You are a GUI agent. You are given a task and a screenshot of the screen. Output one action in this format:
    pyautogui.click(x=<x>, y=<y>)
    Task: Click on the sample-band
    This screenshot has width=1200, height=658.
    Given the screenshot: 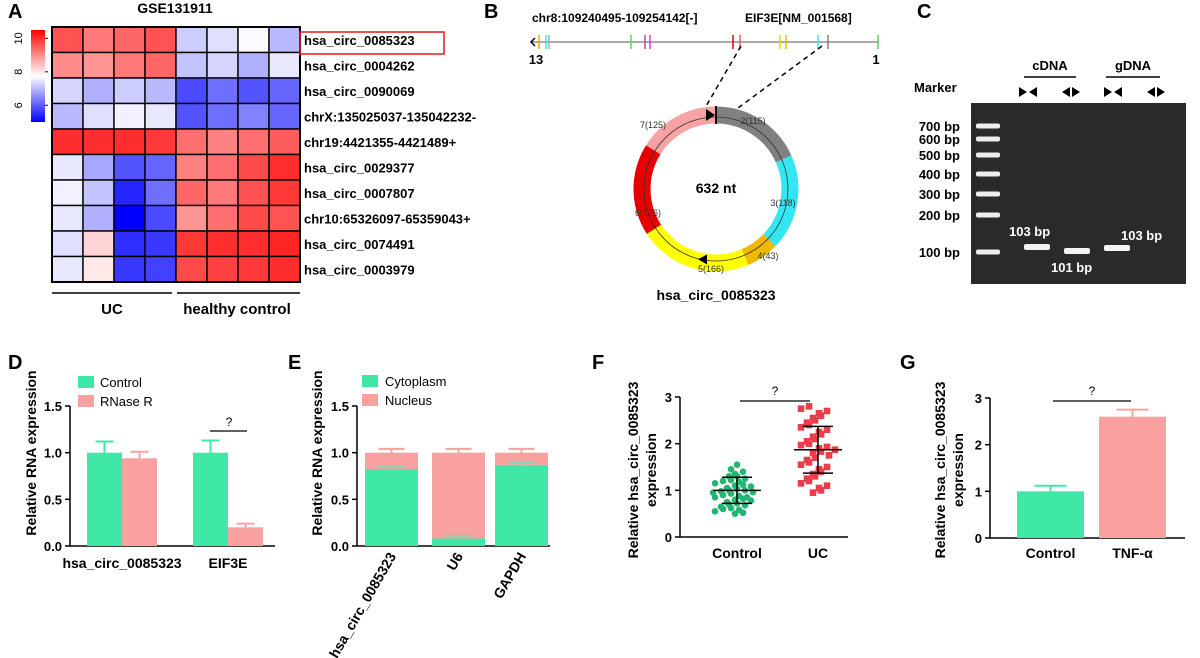 What is the action you would take?
    pyautogui.click(x=1117, y=248)
    